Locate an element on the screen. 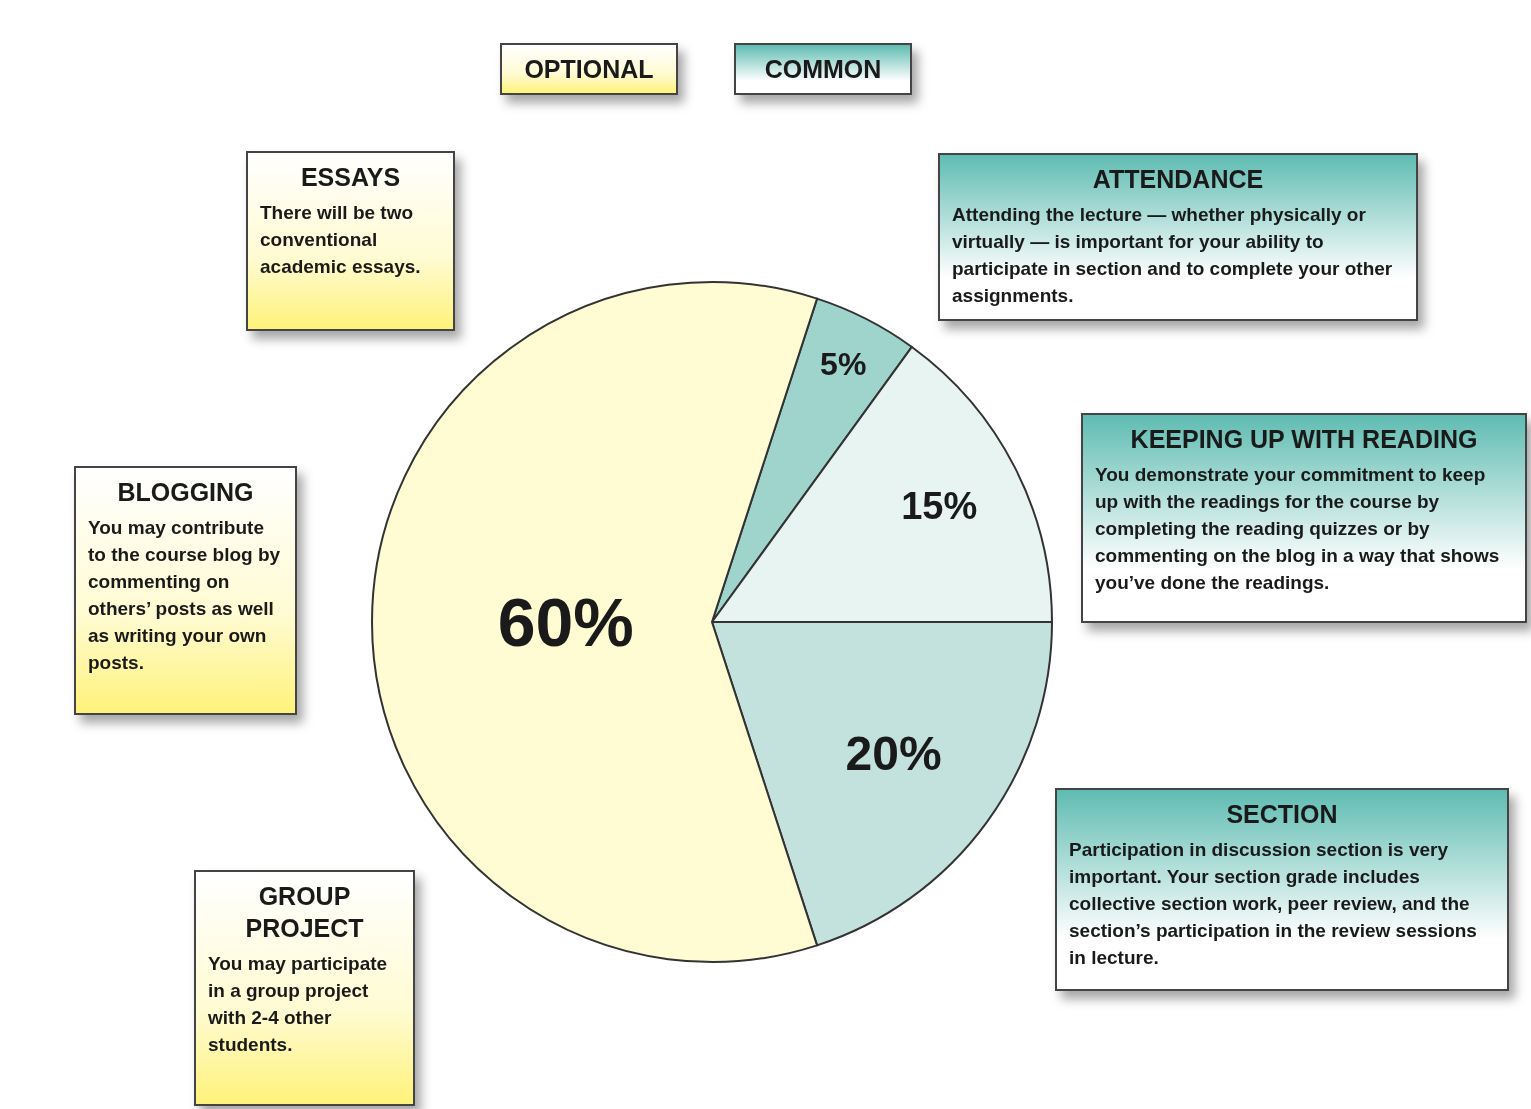 Image resolution: width=1531 pixels, height=1109 pixels. text: KEEPING UP WITH READING is located at coordinates (1304, 439).